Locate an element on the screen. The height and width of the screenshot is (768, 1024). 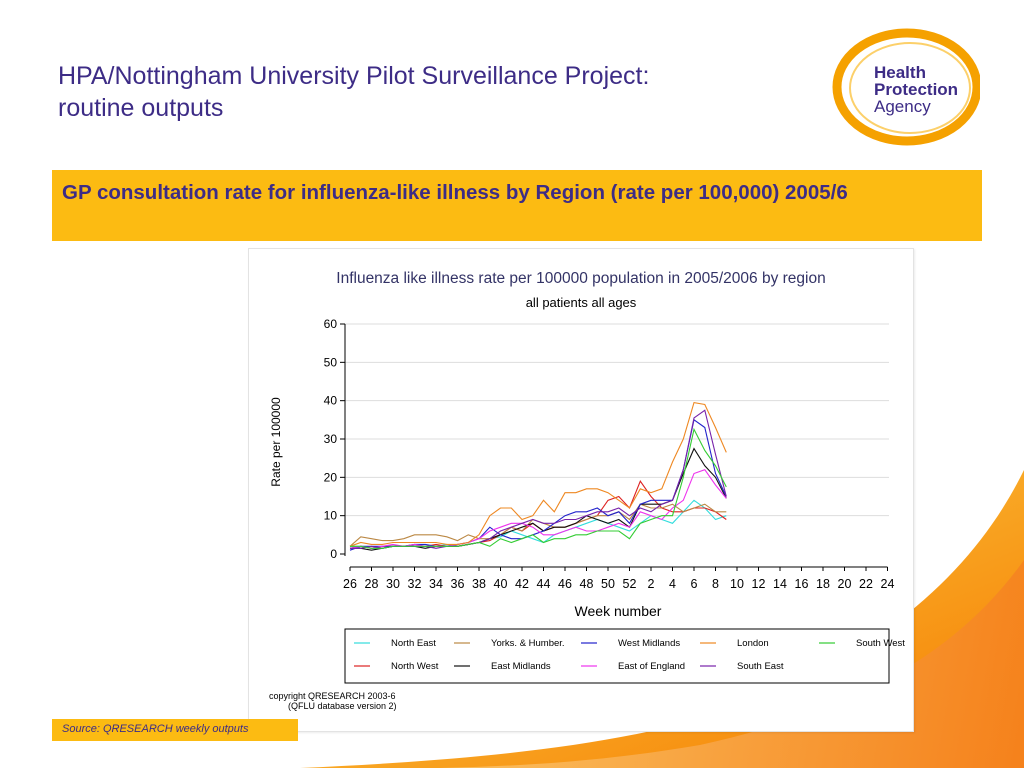
copyright-line2: (QFLU database version 2) is located at coordinates (342, 706).